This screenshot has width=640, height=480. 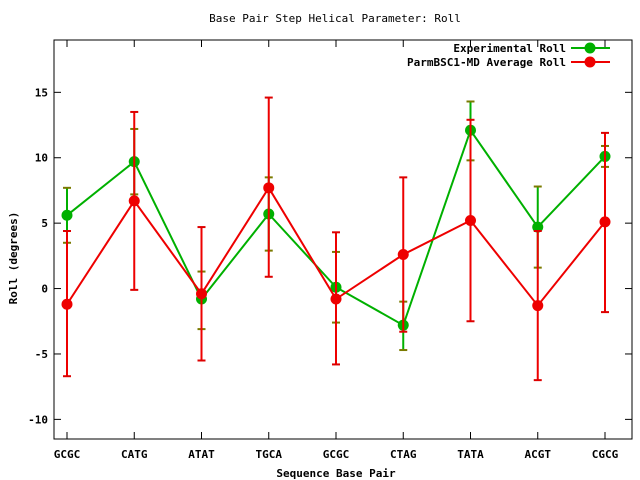 I want to click on chart-title: Base Pair Step Helical Parameter: Roll, so click(x=335, y=18).